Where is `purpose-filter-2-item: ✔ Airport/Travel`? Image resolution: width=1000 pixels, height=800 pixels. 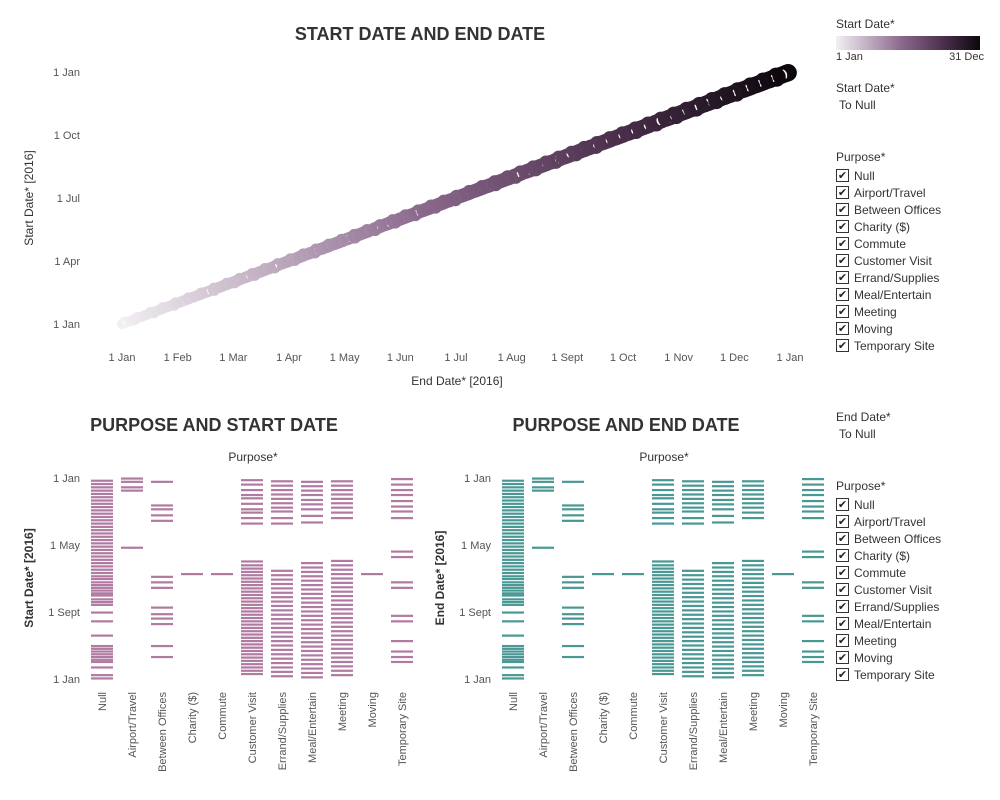
purpose-filter-2-item: ✔ Airport/Travel is located at coordinates (888, 521).